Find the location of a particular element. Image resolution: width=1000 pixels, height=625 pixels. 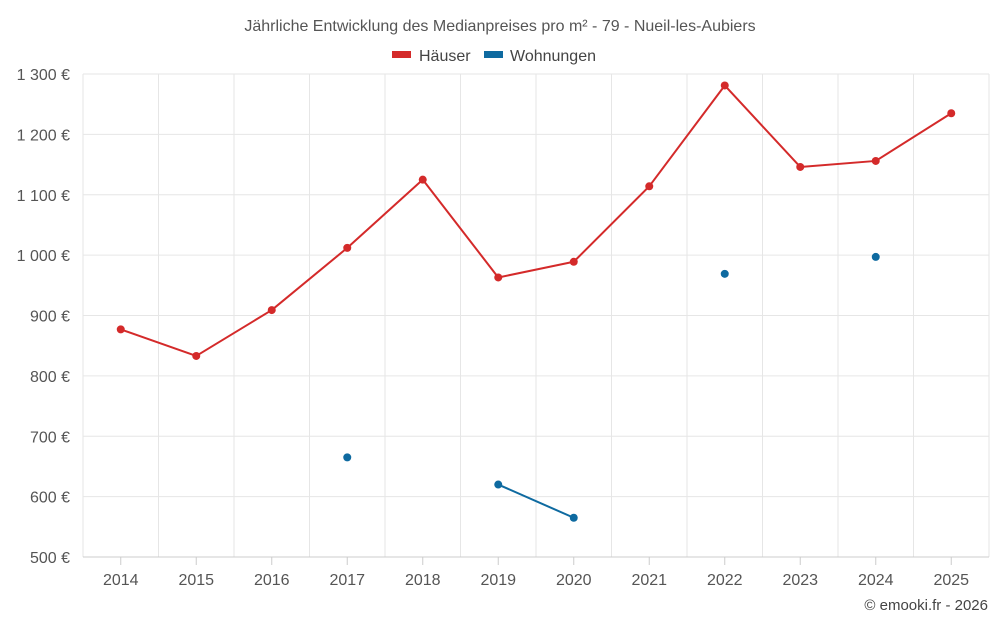

x-tick-label: 2025 is located at coordinates (951, 580).